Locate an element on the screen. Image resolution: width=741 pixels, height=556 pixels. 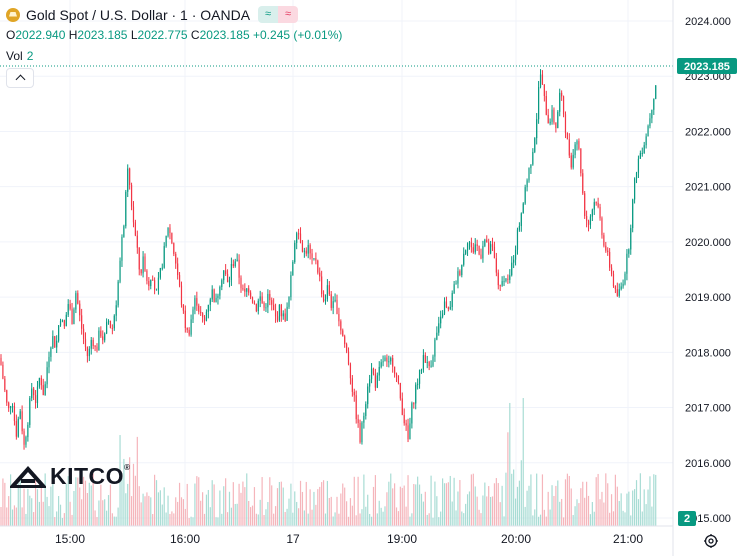
approx-left-icon: ≈ is located at coordinates (268, 14).